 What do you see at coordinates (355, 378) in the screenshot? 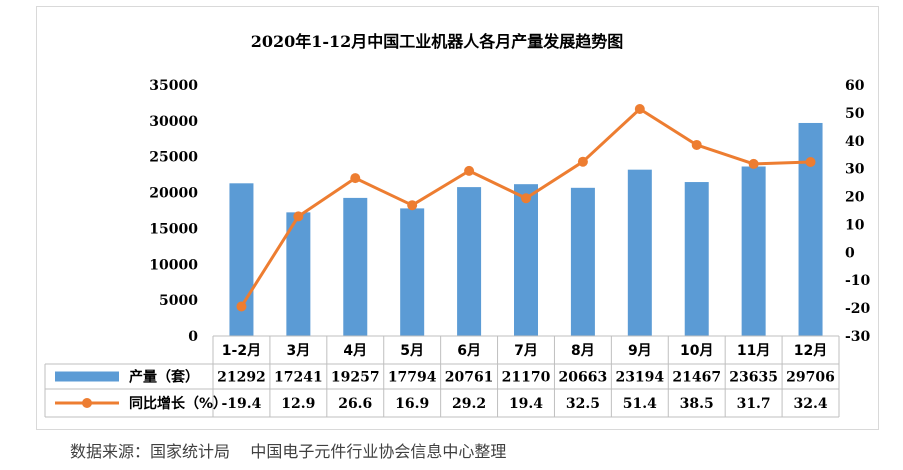
I see `table-output-value: 19257` at bounding box center [355, 378].